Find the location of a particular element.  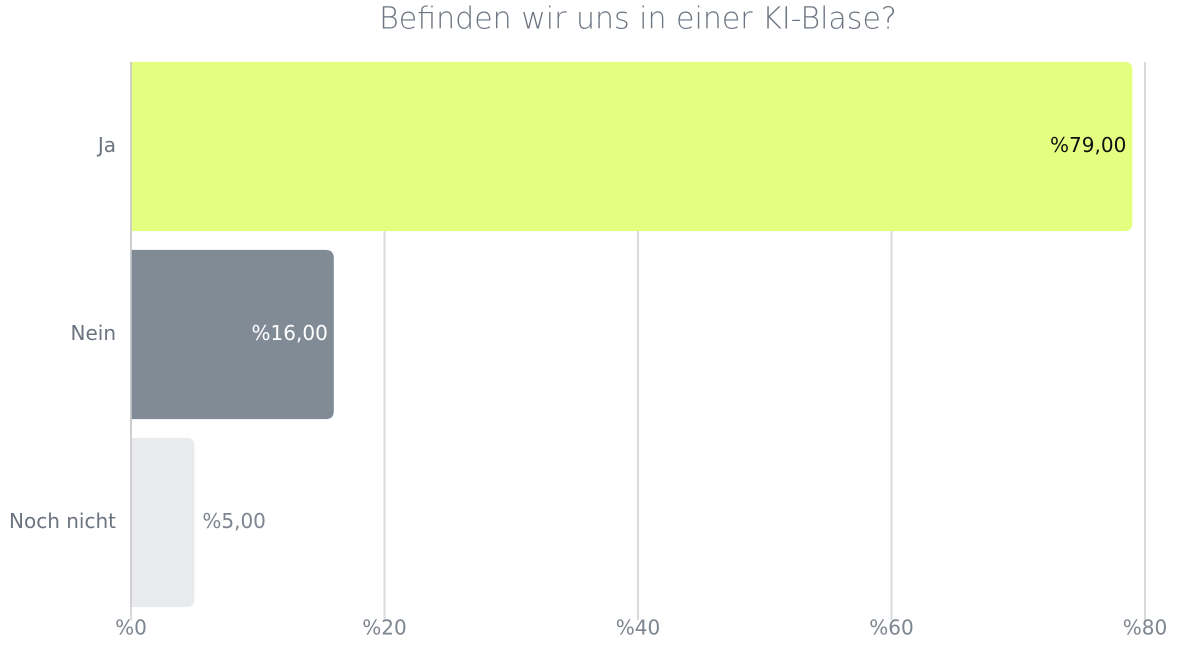

y-tick-label: Ja is located at coordinates (106, 145).